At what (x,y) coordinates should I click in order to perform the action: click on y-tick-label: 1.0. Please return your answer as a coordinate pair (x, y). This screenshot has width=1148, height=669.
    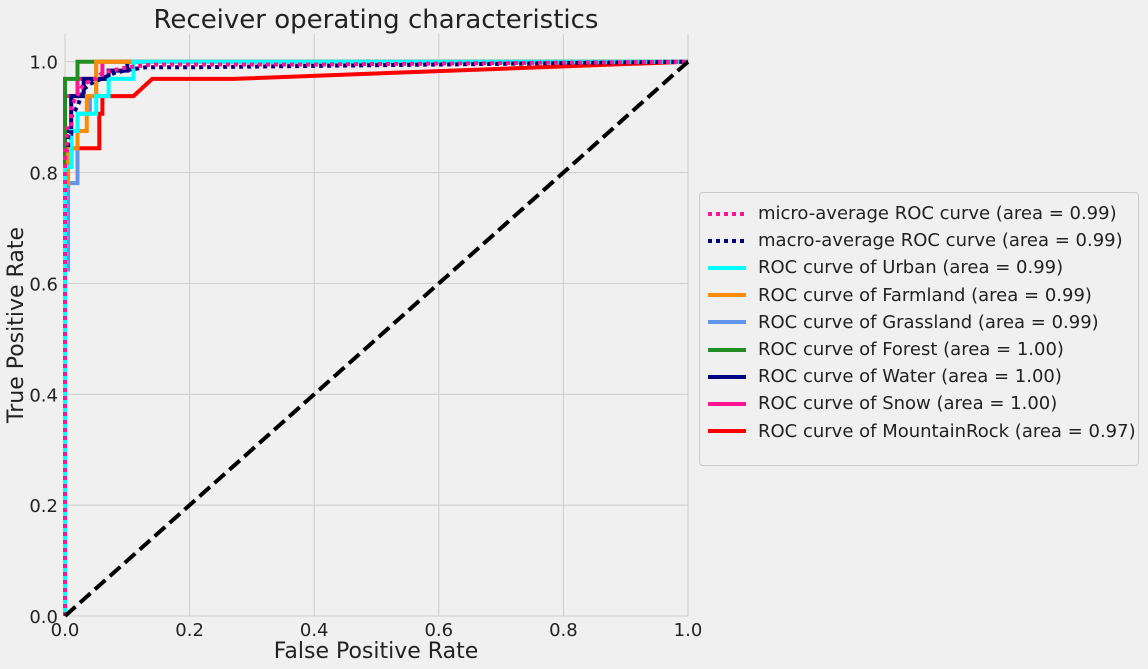
    Looking at the image, I should click on (43, 63).